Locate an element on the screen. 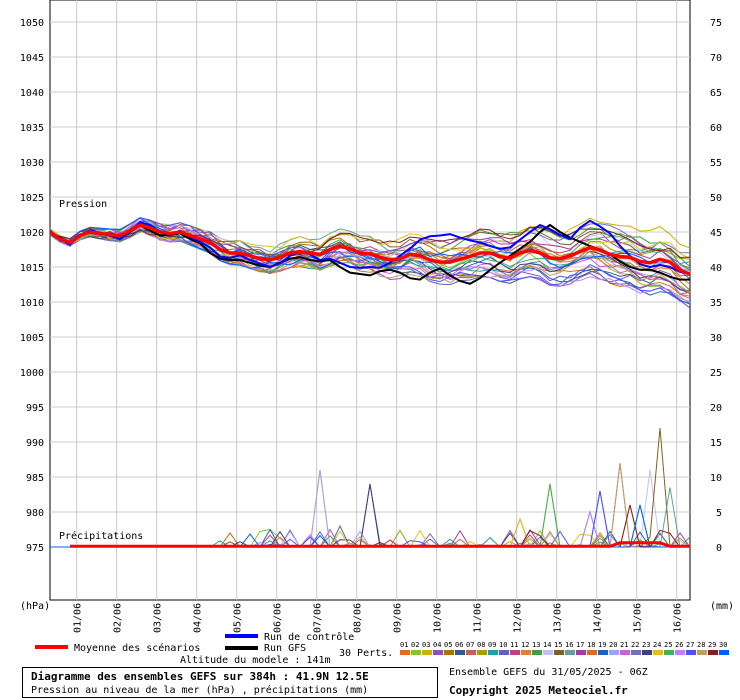 The height and width of the screenshot is (700, 740). x-tick-label: 04/06 is located at coordinates (198, 618).